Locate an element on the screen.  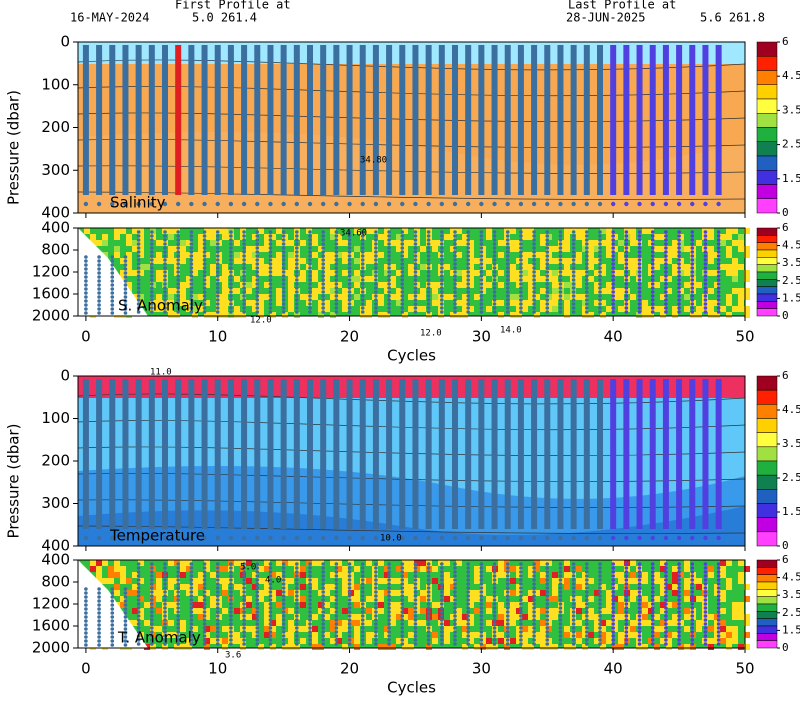
colorbar-block is located at coordinates (767, 268).